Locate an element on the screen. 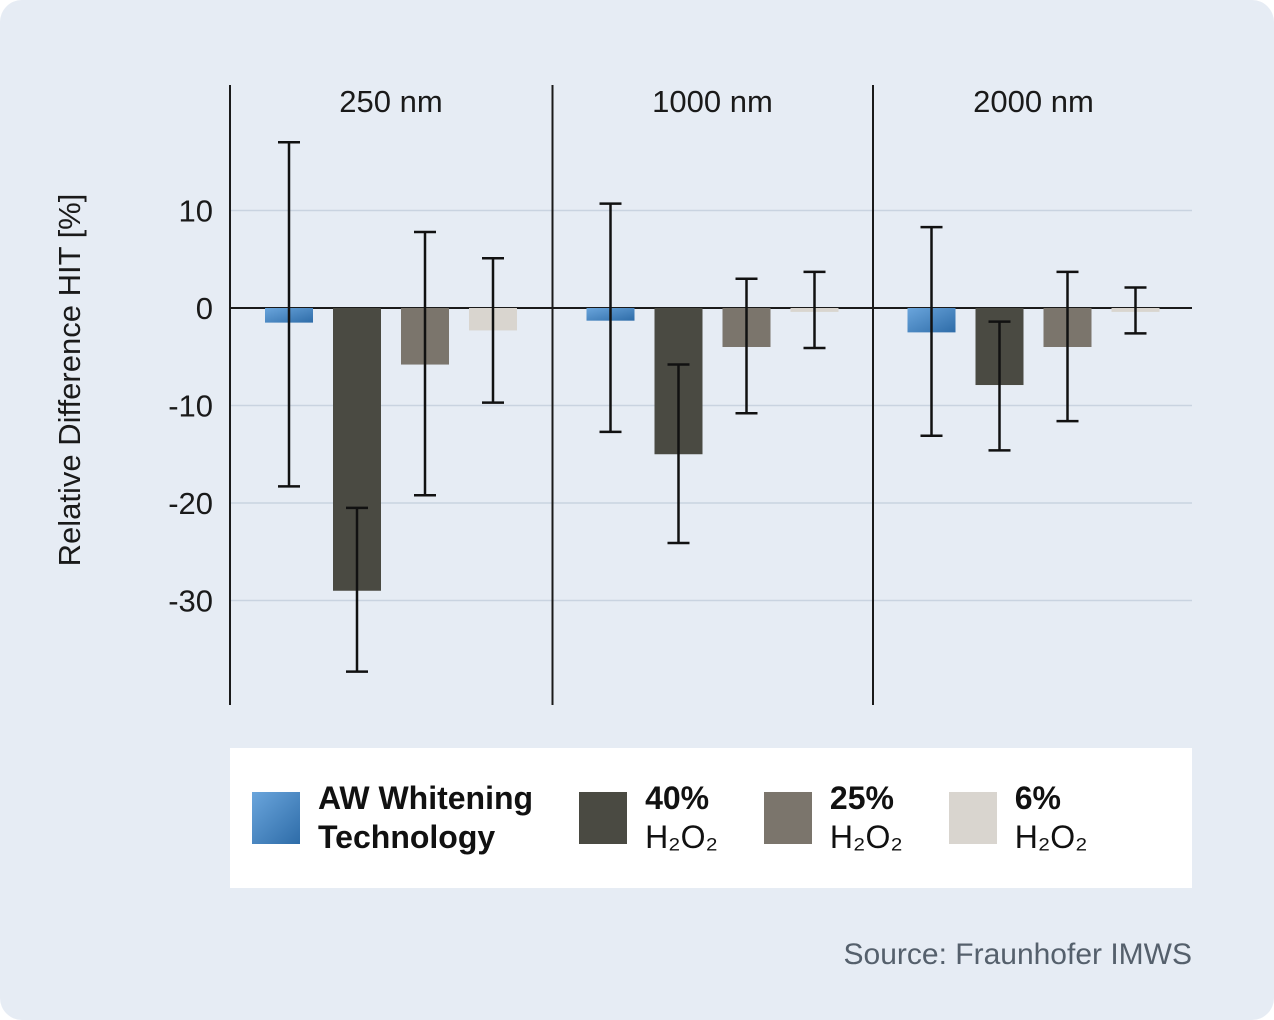  legend-label-25: 25% H₂O₂ is located at coordinates (866, 817).